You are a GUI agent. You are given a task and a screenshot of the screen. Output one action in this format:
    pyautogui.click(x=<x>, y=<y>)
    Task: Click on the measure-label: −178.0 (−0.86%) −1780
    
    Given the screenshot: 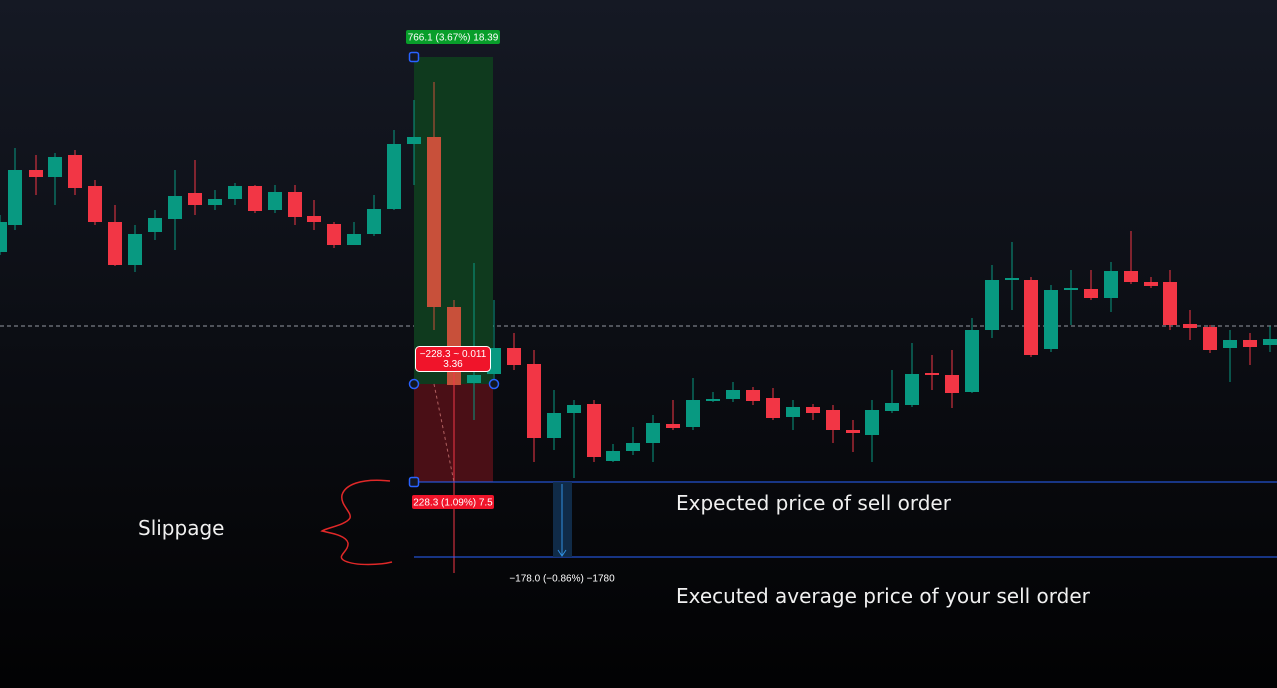 What is the action you would take?
    pyautogui.click(x=562, y=579)
    